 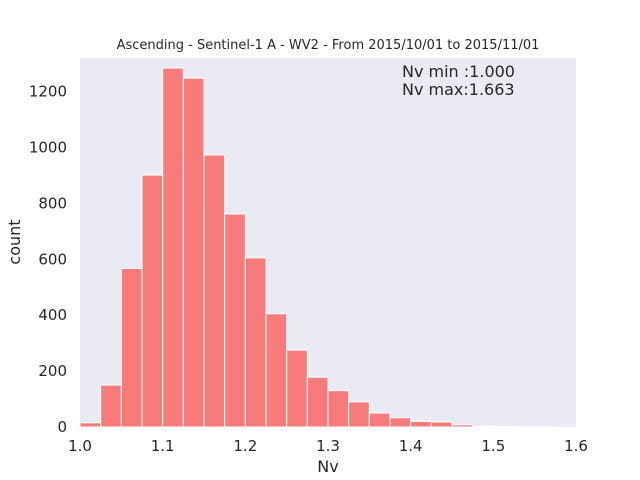 What do you see at coordinates (52, 315) in the screenshot?
I see `y-tick-label: 400` at bounding box center [52, 315].